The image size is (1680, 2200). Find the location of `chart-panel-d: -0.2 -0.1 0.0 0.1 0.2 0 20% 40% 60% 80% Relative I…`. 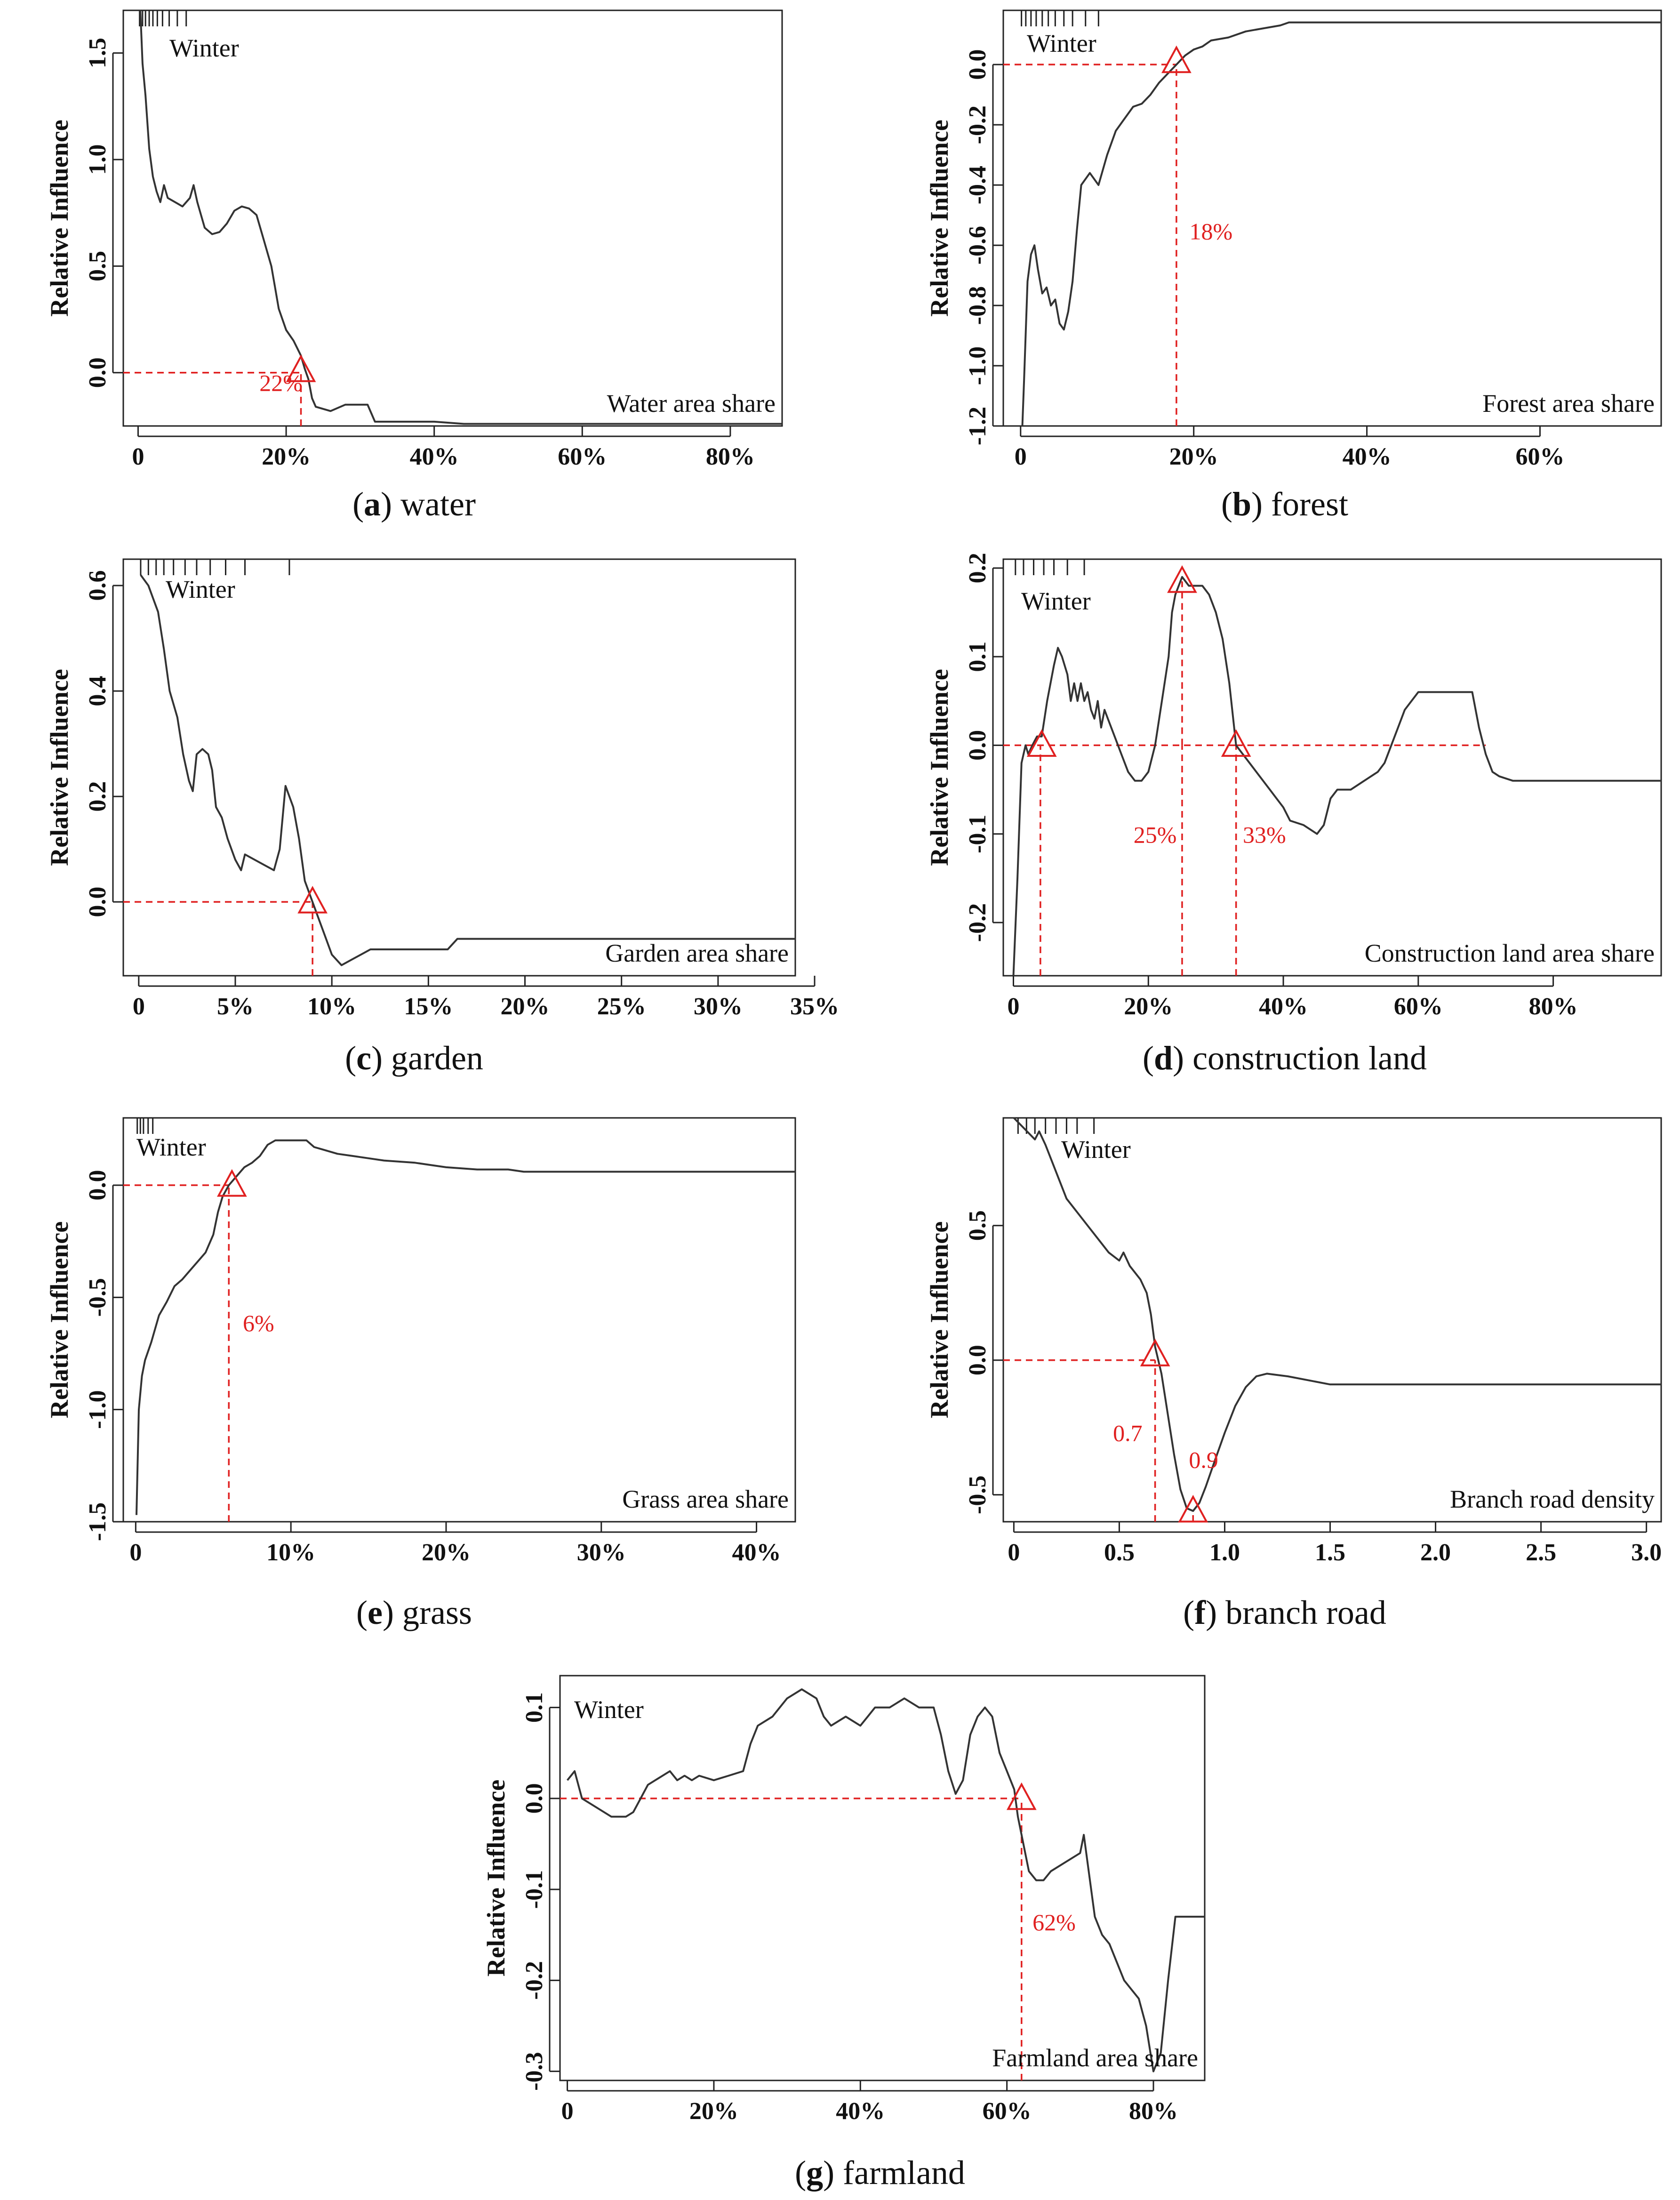

chart-panel-d: -0.2 -0.1 0.0 0.1 0.2 0 20% 40% 60% 80% Relative I… is located at coordinates (1293, 815).